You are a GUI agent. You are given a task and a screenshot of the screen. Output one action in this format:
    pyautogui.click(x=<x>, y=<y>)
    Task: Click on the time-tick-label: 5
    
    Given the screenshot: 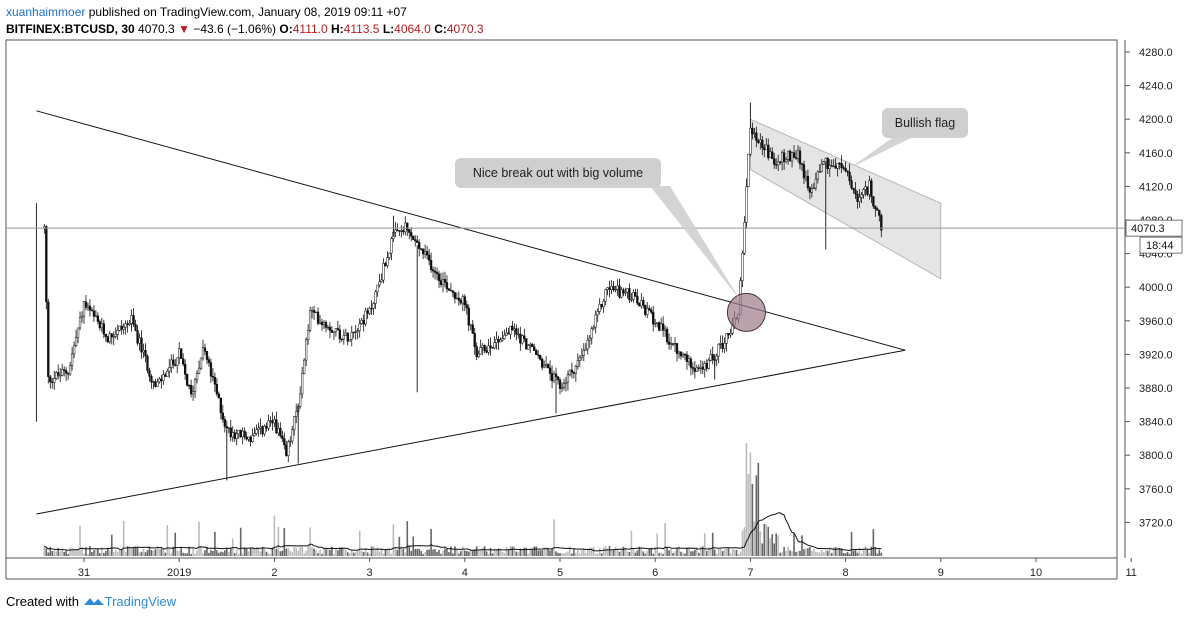 What is the action you would take?
    pyautogui.click(x=560, y=573)
    